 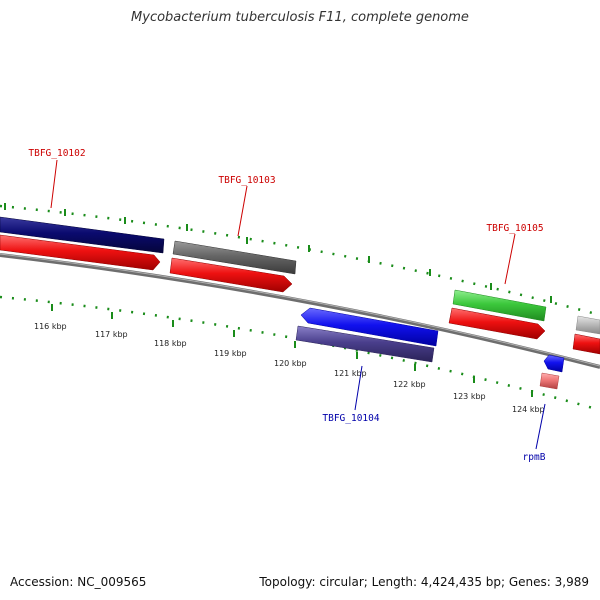 What do you see at coordinates (170, 343) in the screenshot?
I see `scale-label: 118 kbp` at bounding box center [170, 343].